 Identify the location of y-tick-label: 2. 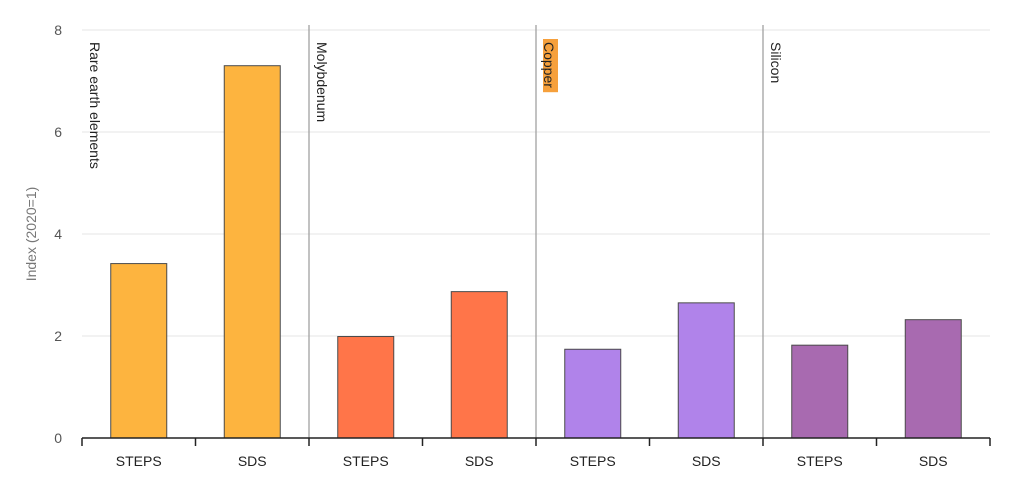
(58, 336).